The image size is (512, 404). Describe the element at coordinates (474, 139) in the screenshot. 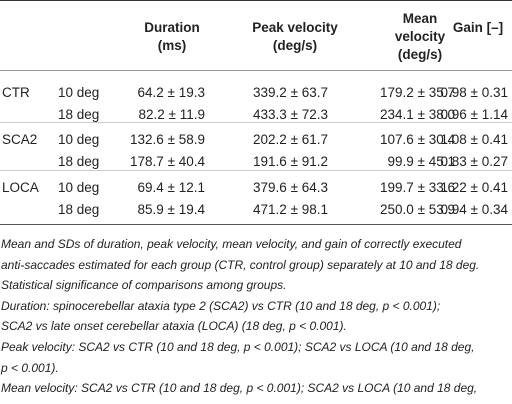

I see `value-cell: 1.08 ± 0.41` at that location.